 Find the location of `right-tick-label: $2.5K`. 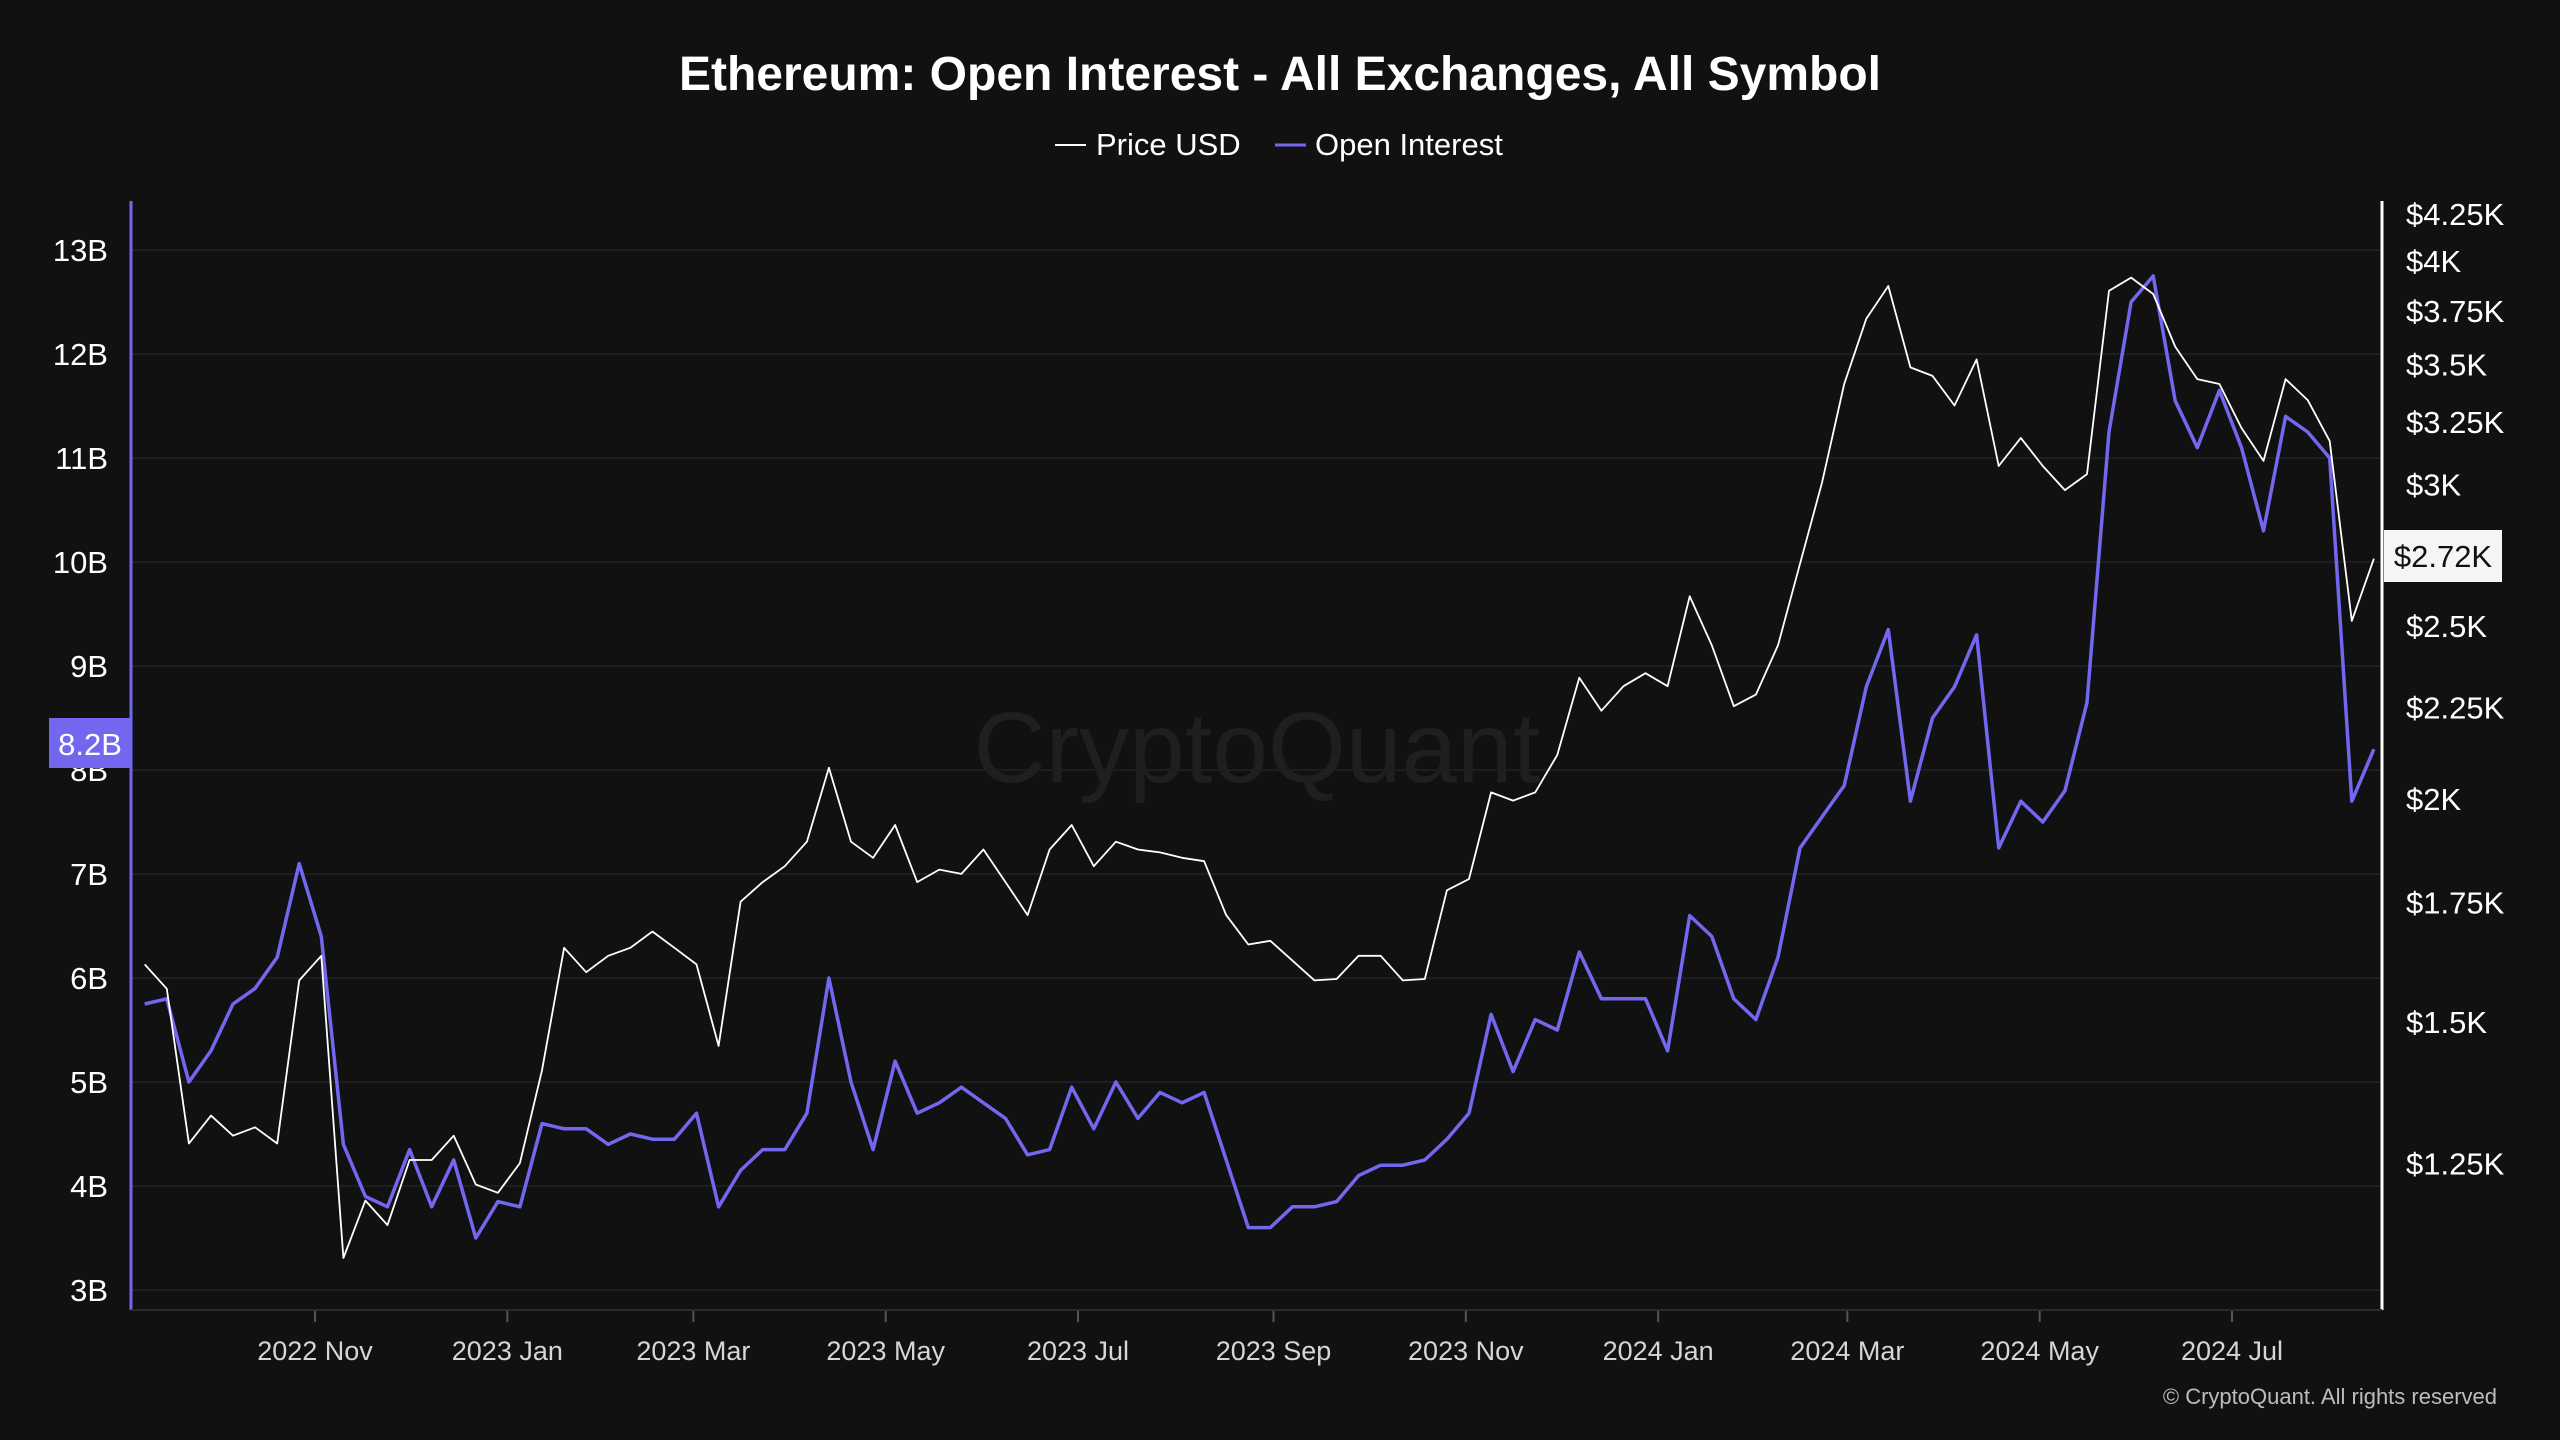

right-tick-label: $2.5K is located at coordinates (2446, 626).